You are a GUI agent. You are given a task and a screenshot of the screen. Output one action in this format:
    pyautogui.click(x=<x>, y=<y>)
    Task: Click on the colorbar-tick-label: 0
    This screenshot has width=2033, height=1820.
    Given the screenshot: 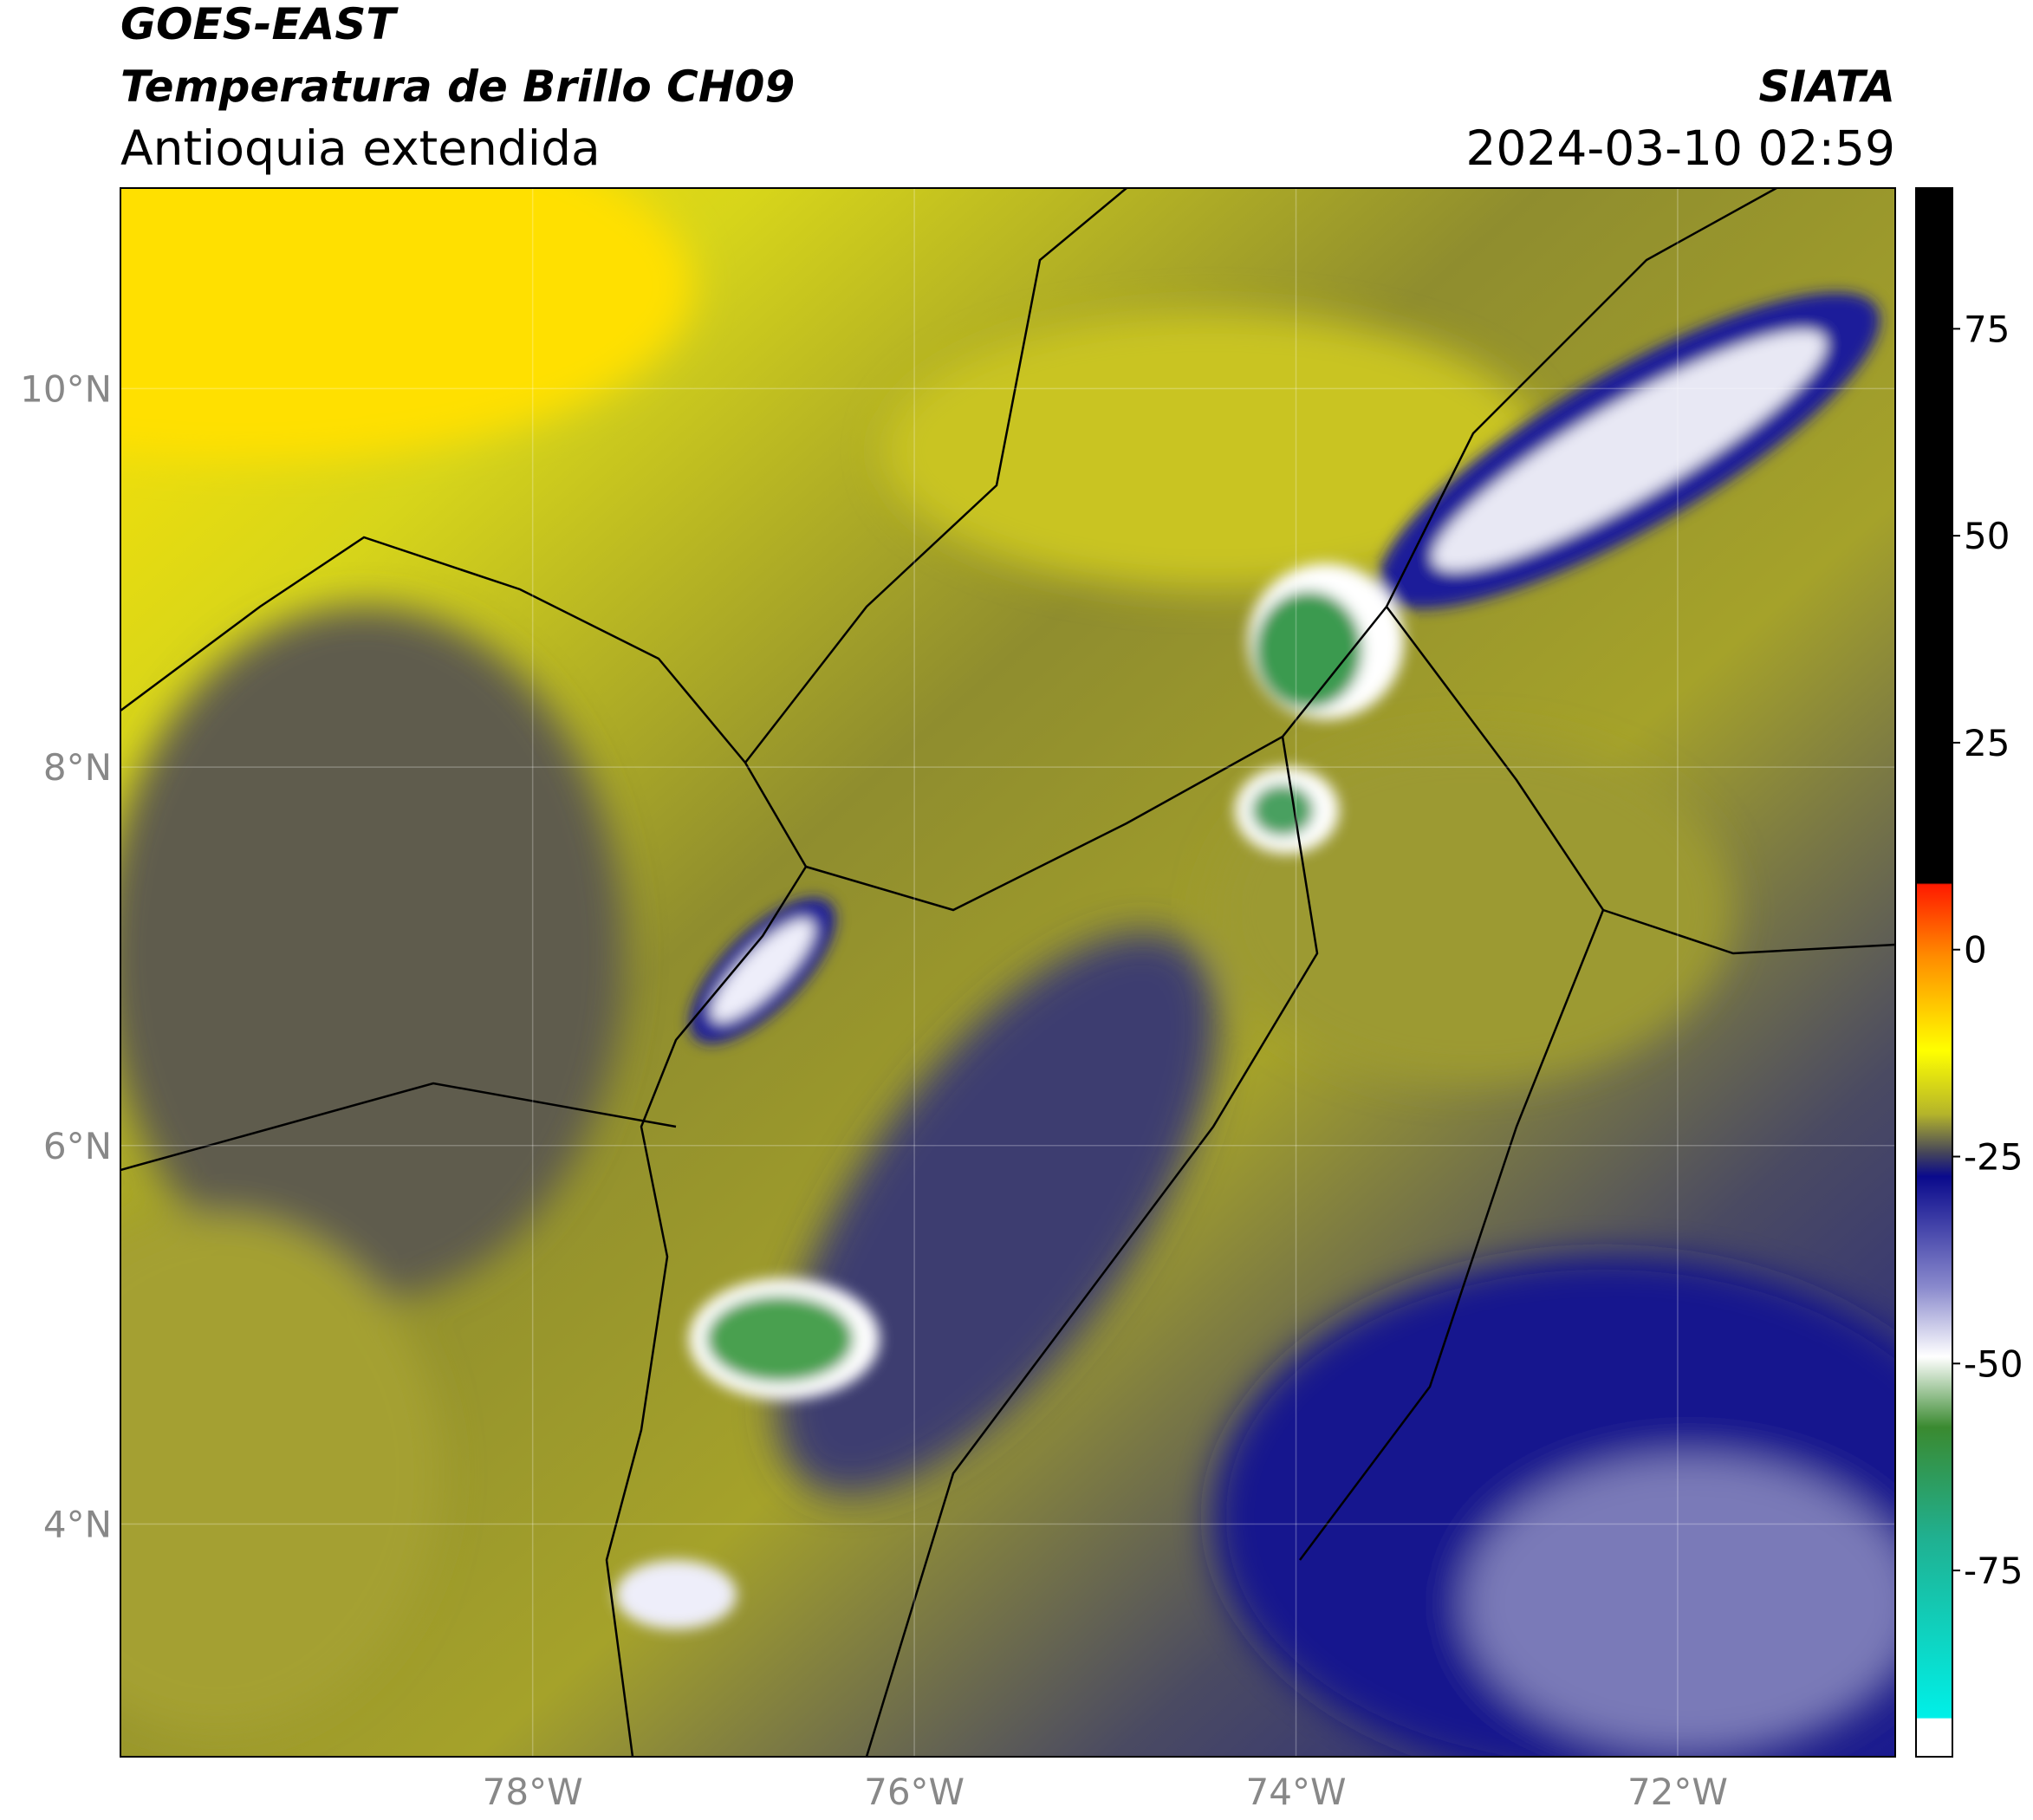 What is the action you would take?
    pyautogui.click(x=1976, y=950)
    